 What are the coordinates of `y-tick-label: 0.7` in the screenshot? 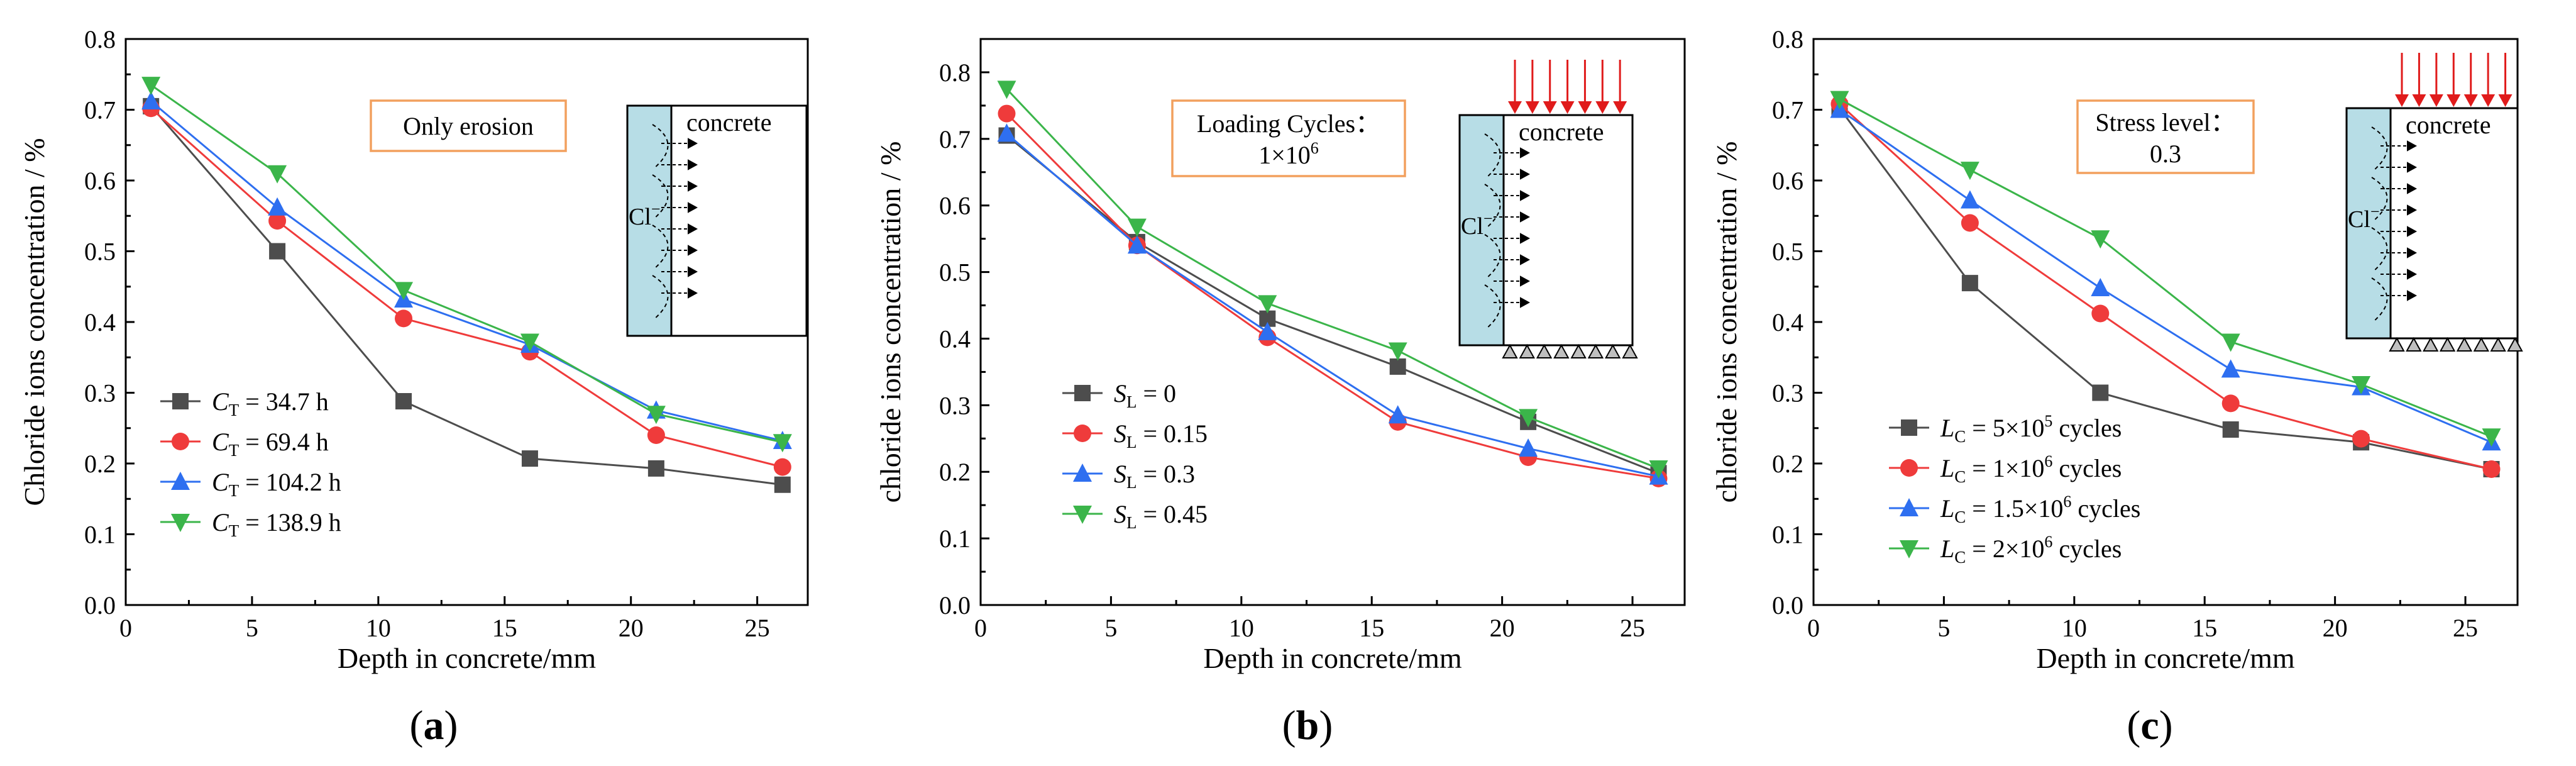 It's located at (955, 139).